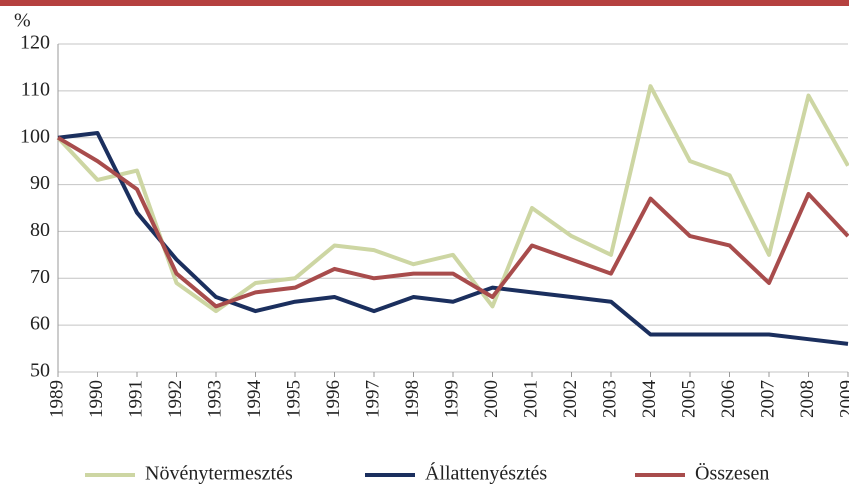 This screenshot has height=493, width=849. I want to click on x-tick-label: 1990, so click(96, 399).